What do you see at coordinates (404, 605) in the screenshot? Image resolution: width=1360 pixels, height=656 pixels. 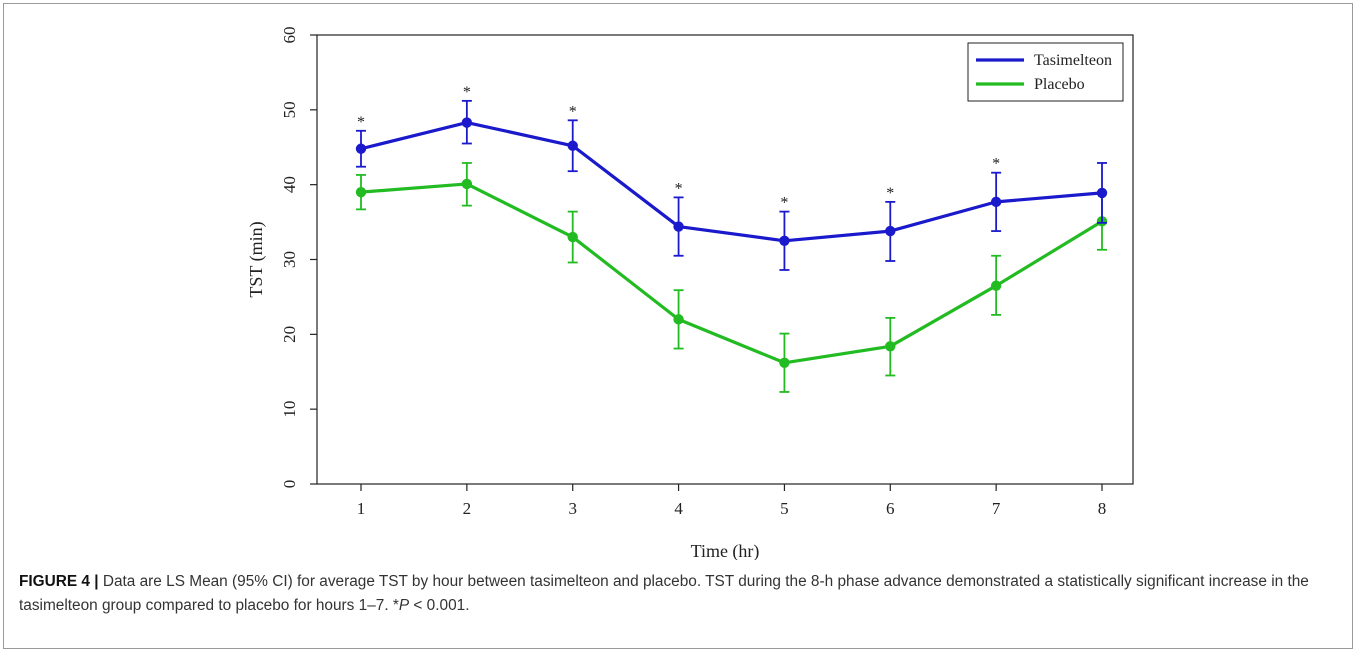 I see `caption-p-symbol: P` at bounding box center [404, 605].